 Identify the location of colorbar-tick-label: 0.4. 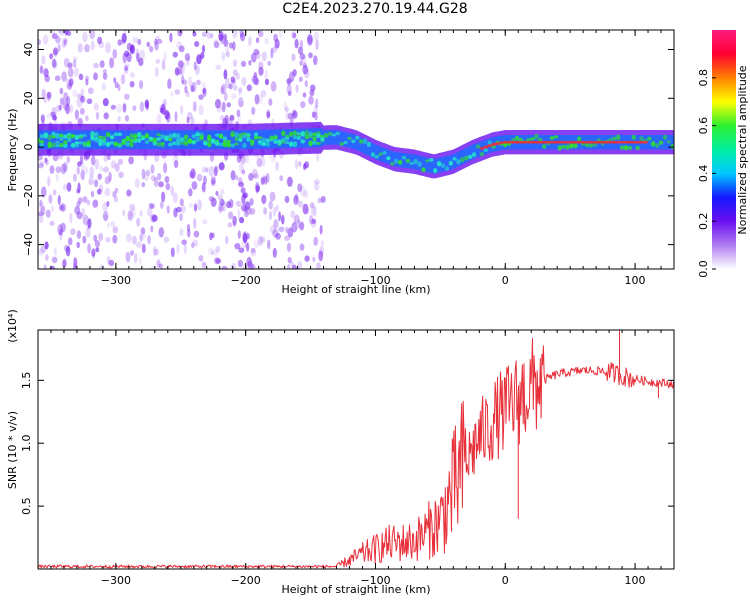
(703, 174).